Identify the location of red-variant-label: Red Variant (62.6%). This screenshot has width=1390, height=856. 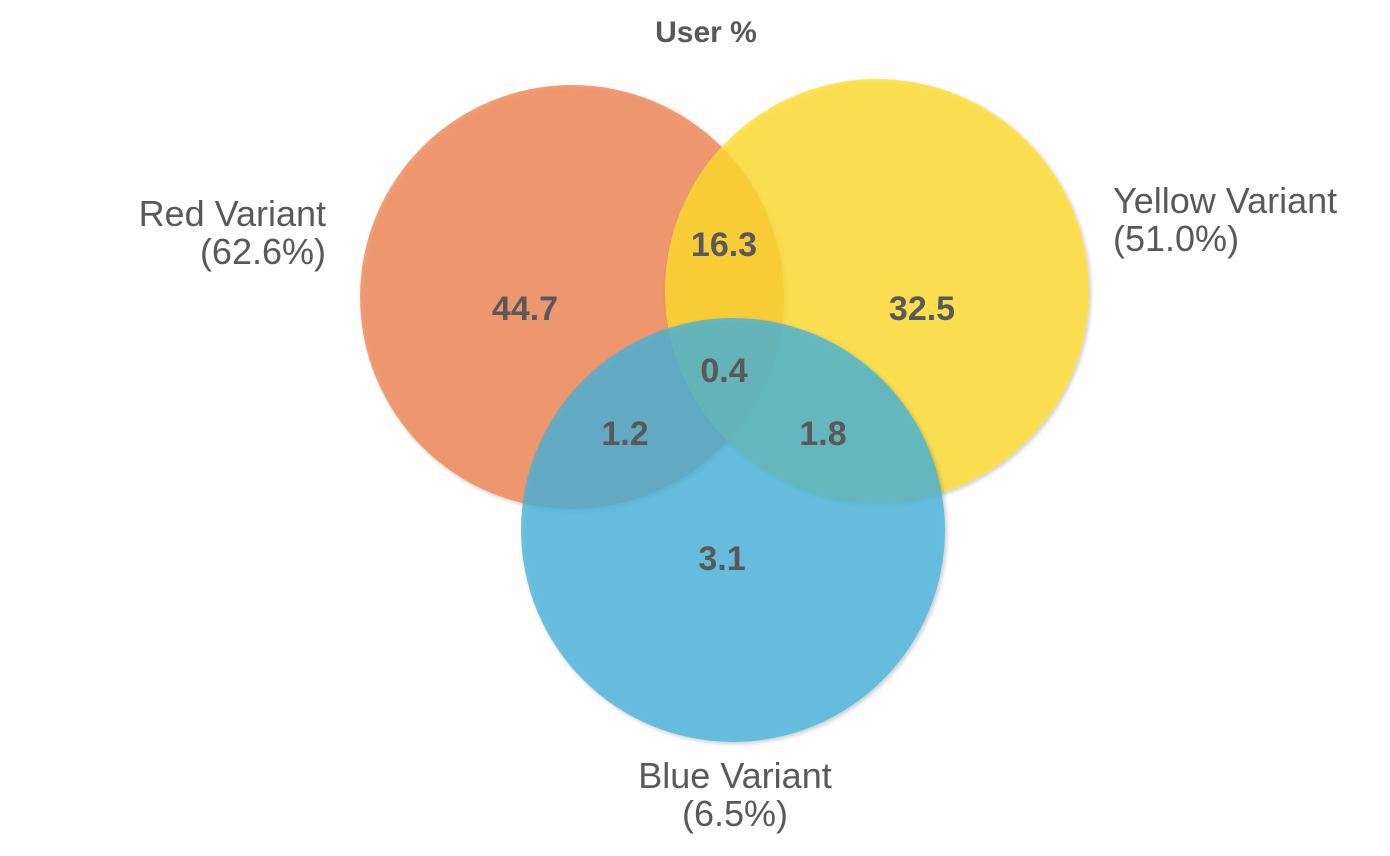
(213, 233).